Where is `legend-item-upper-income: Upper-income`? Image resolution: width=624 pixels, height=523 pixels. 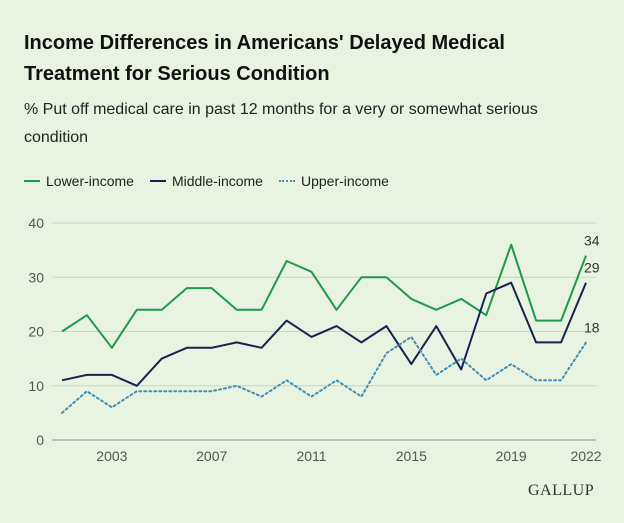
legend-item-upper-income: Upper-income is located at coordinates (333, 181).